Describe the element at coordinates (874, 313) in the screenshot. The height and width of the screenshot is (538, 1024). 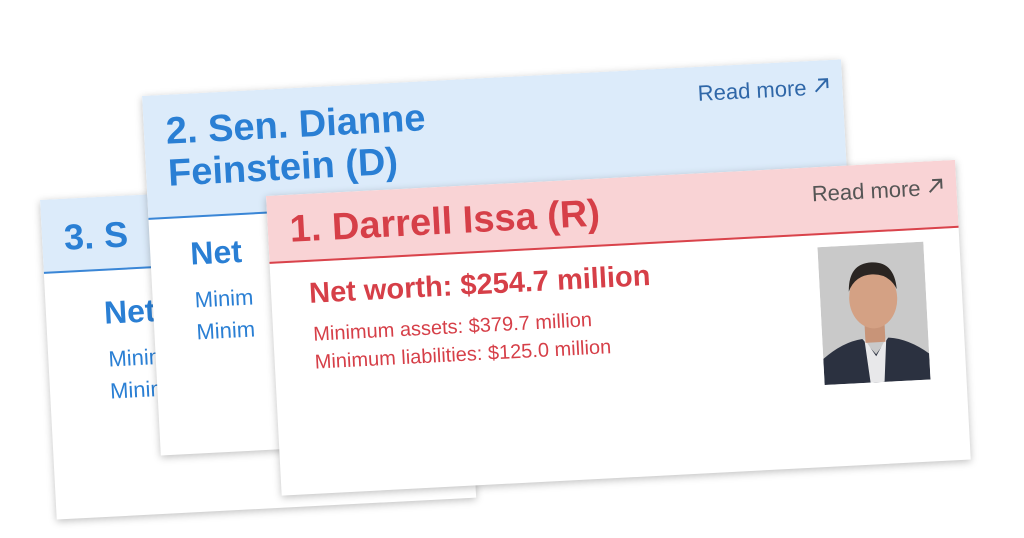
I see `portrait-photo` at that location.